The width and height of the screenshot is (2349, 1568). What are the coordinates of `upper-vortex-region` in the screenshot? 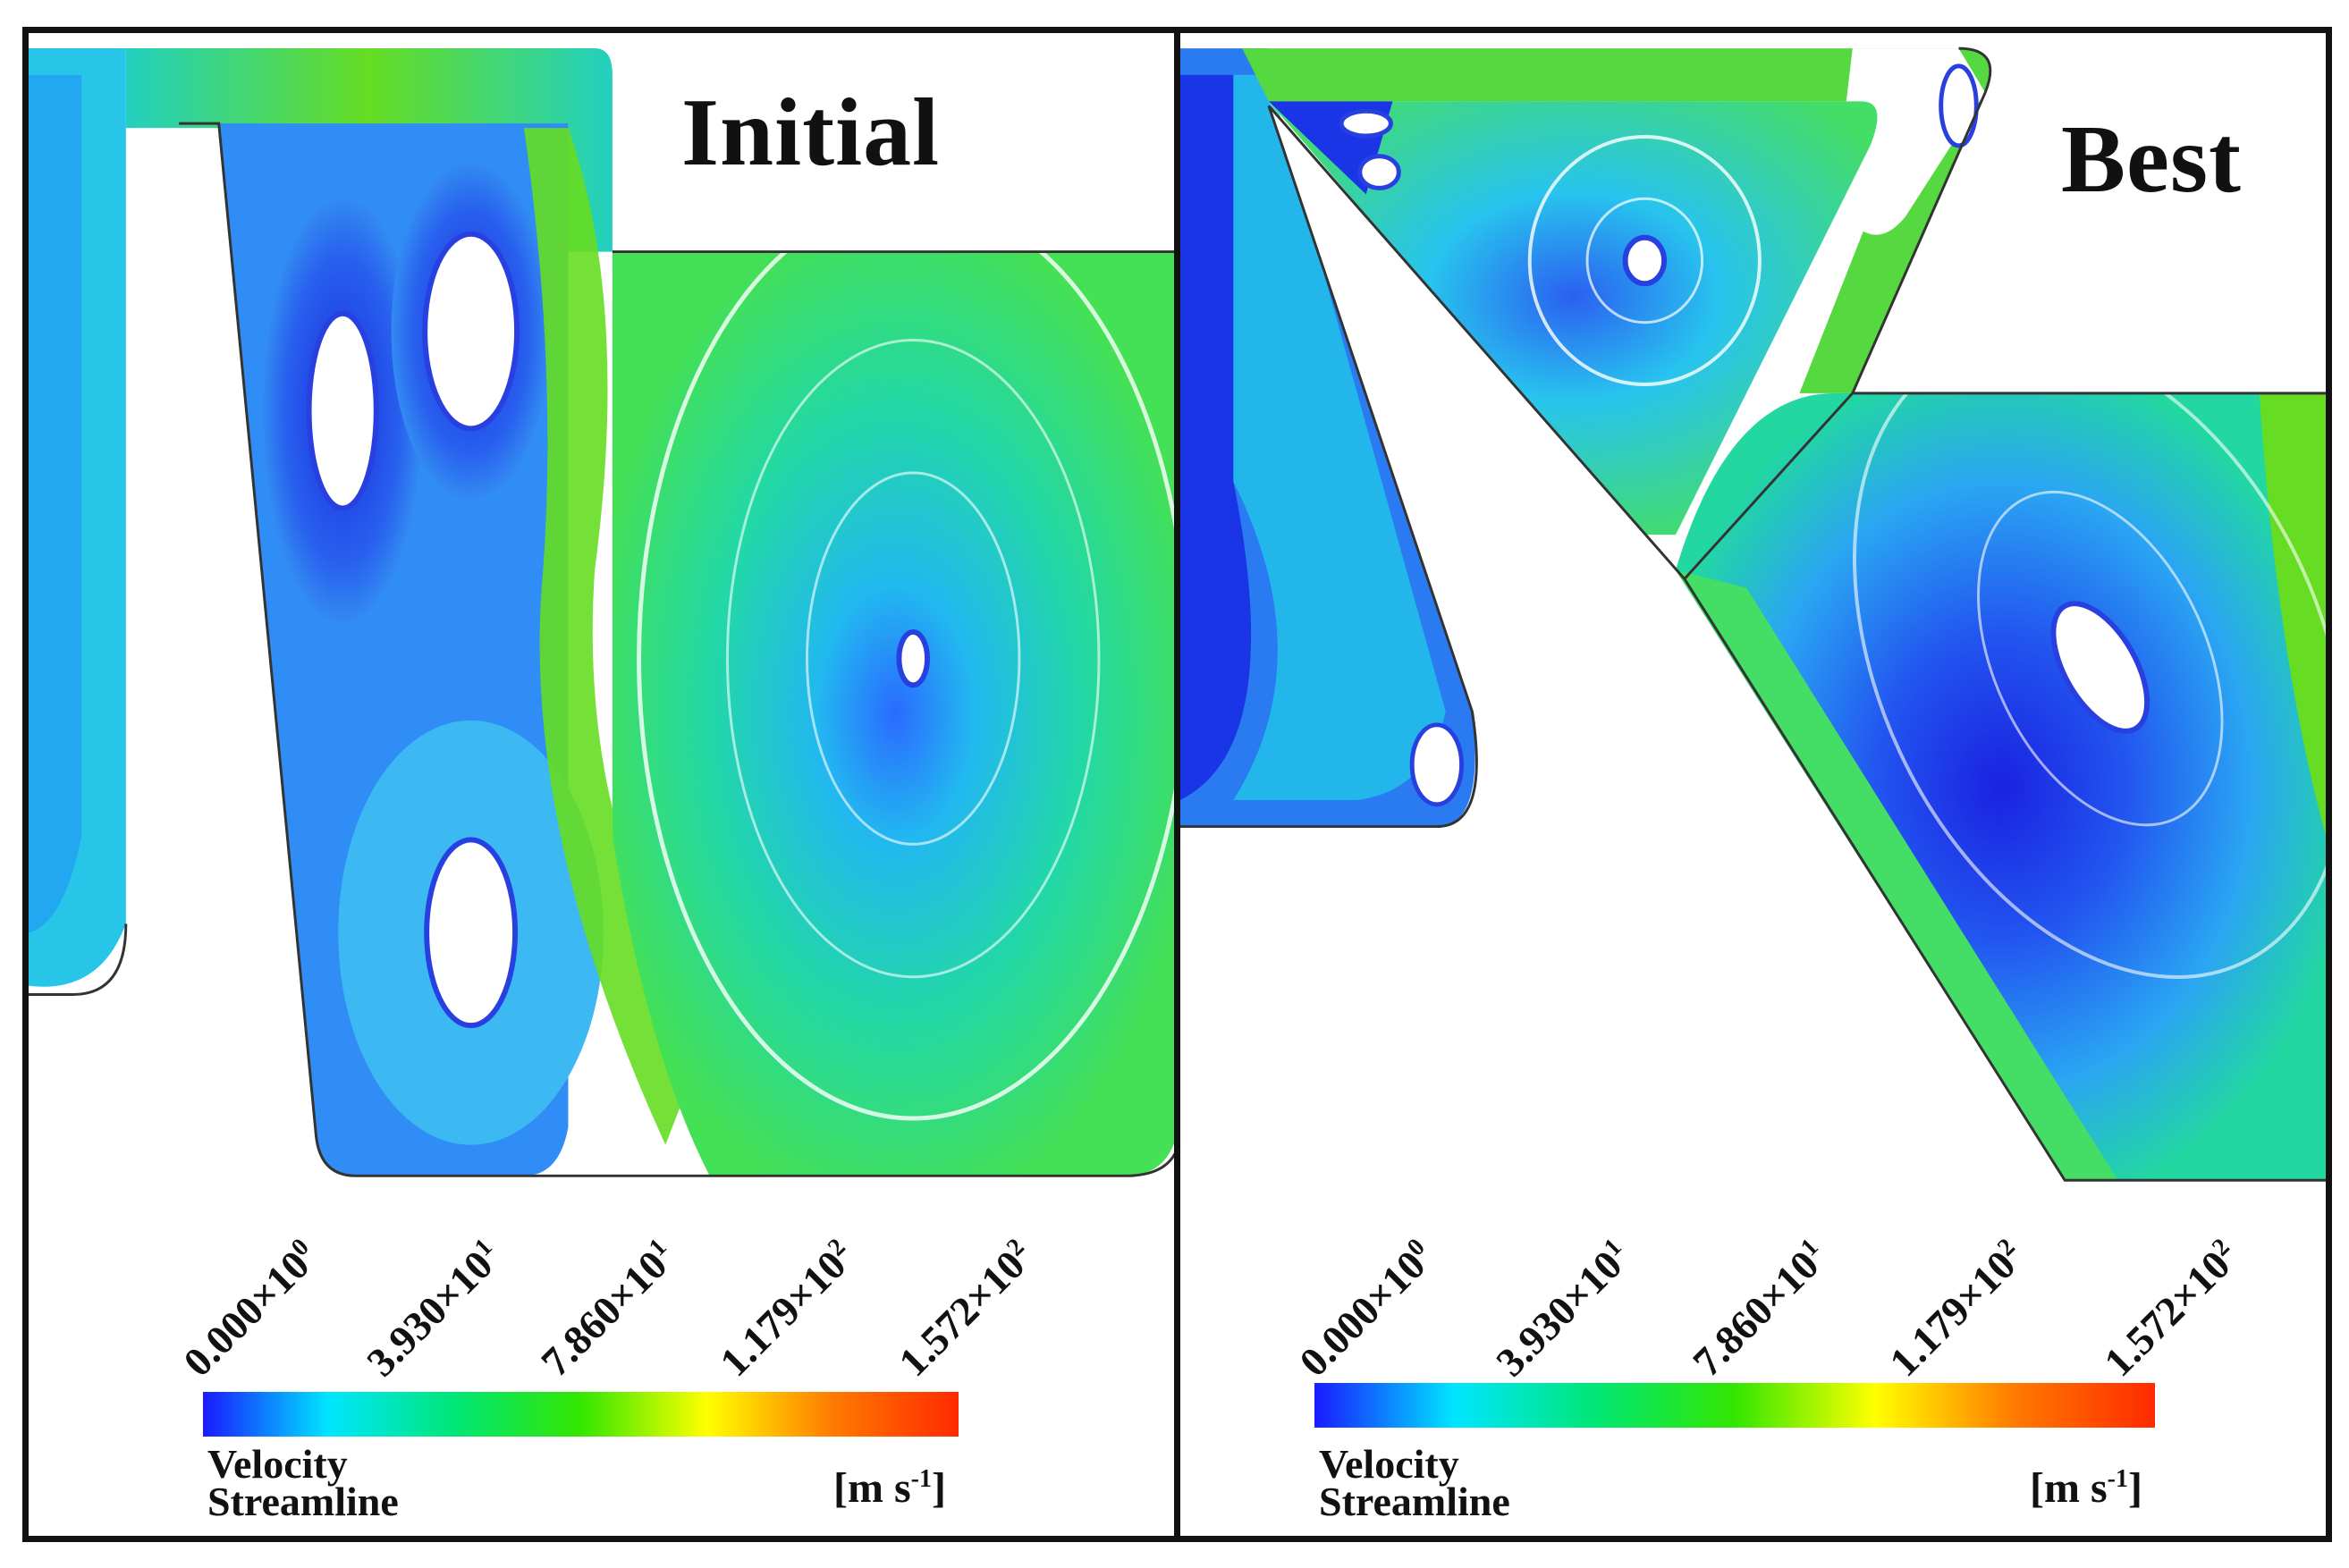 It's located at (1573, 318).